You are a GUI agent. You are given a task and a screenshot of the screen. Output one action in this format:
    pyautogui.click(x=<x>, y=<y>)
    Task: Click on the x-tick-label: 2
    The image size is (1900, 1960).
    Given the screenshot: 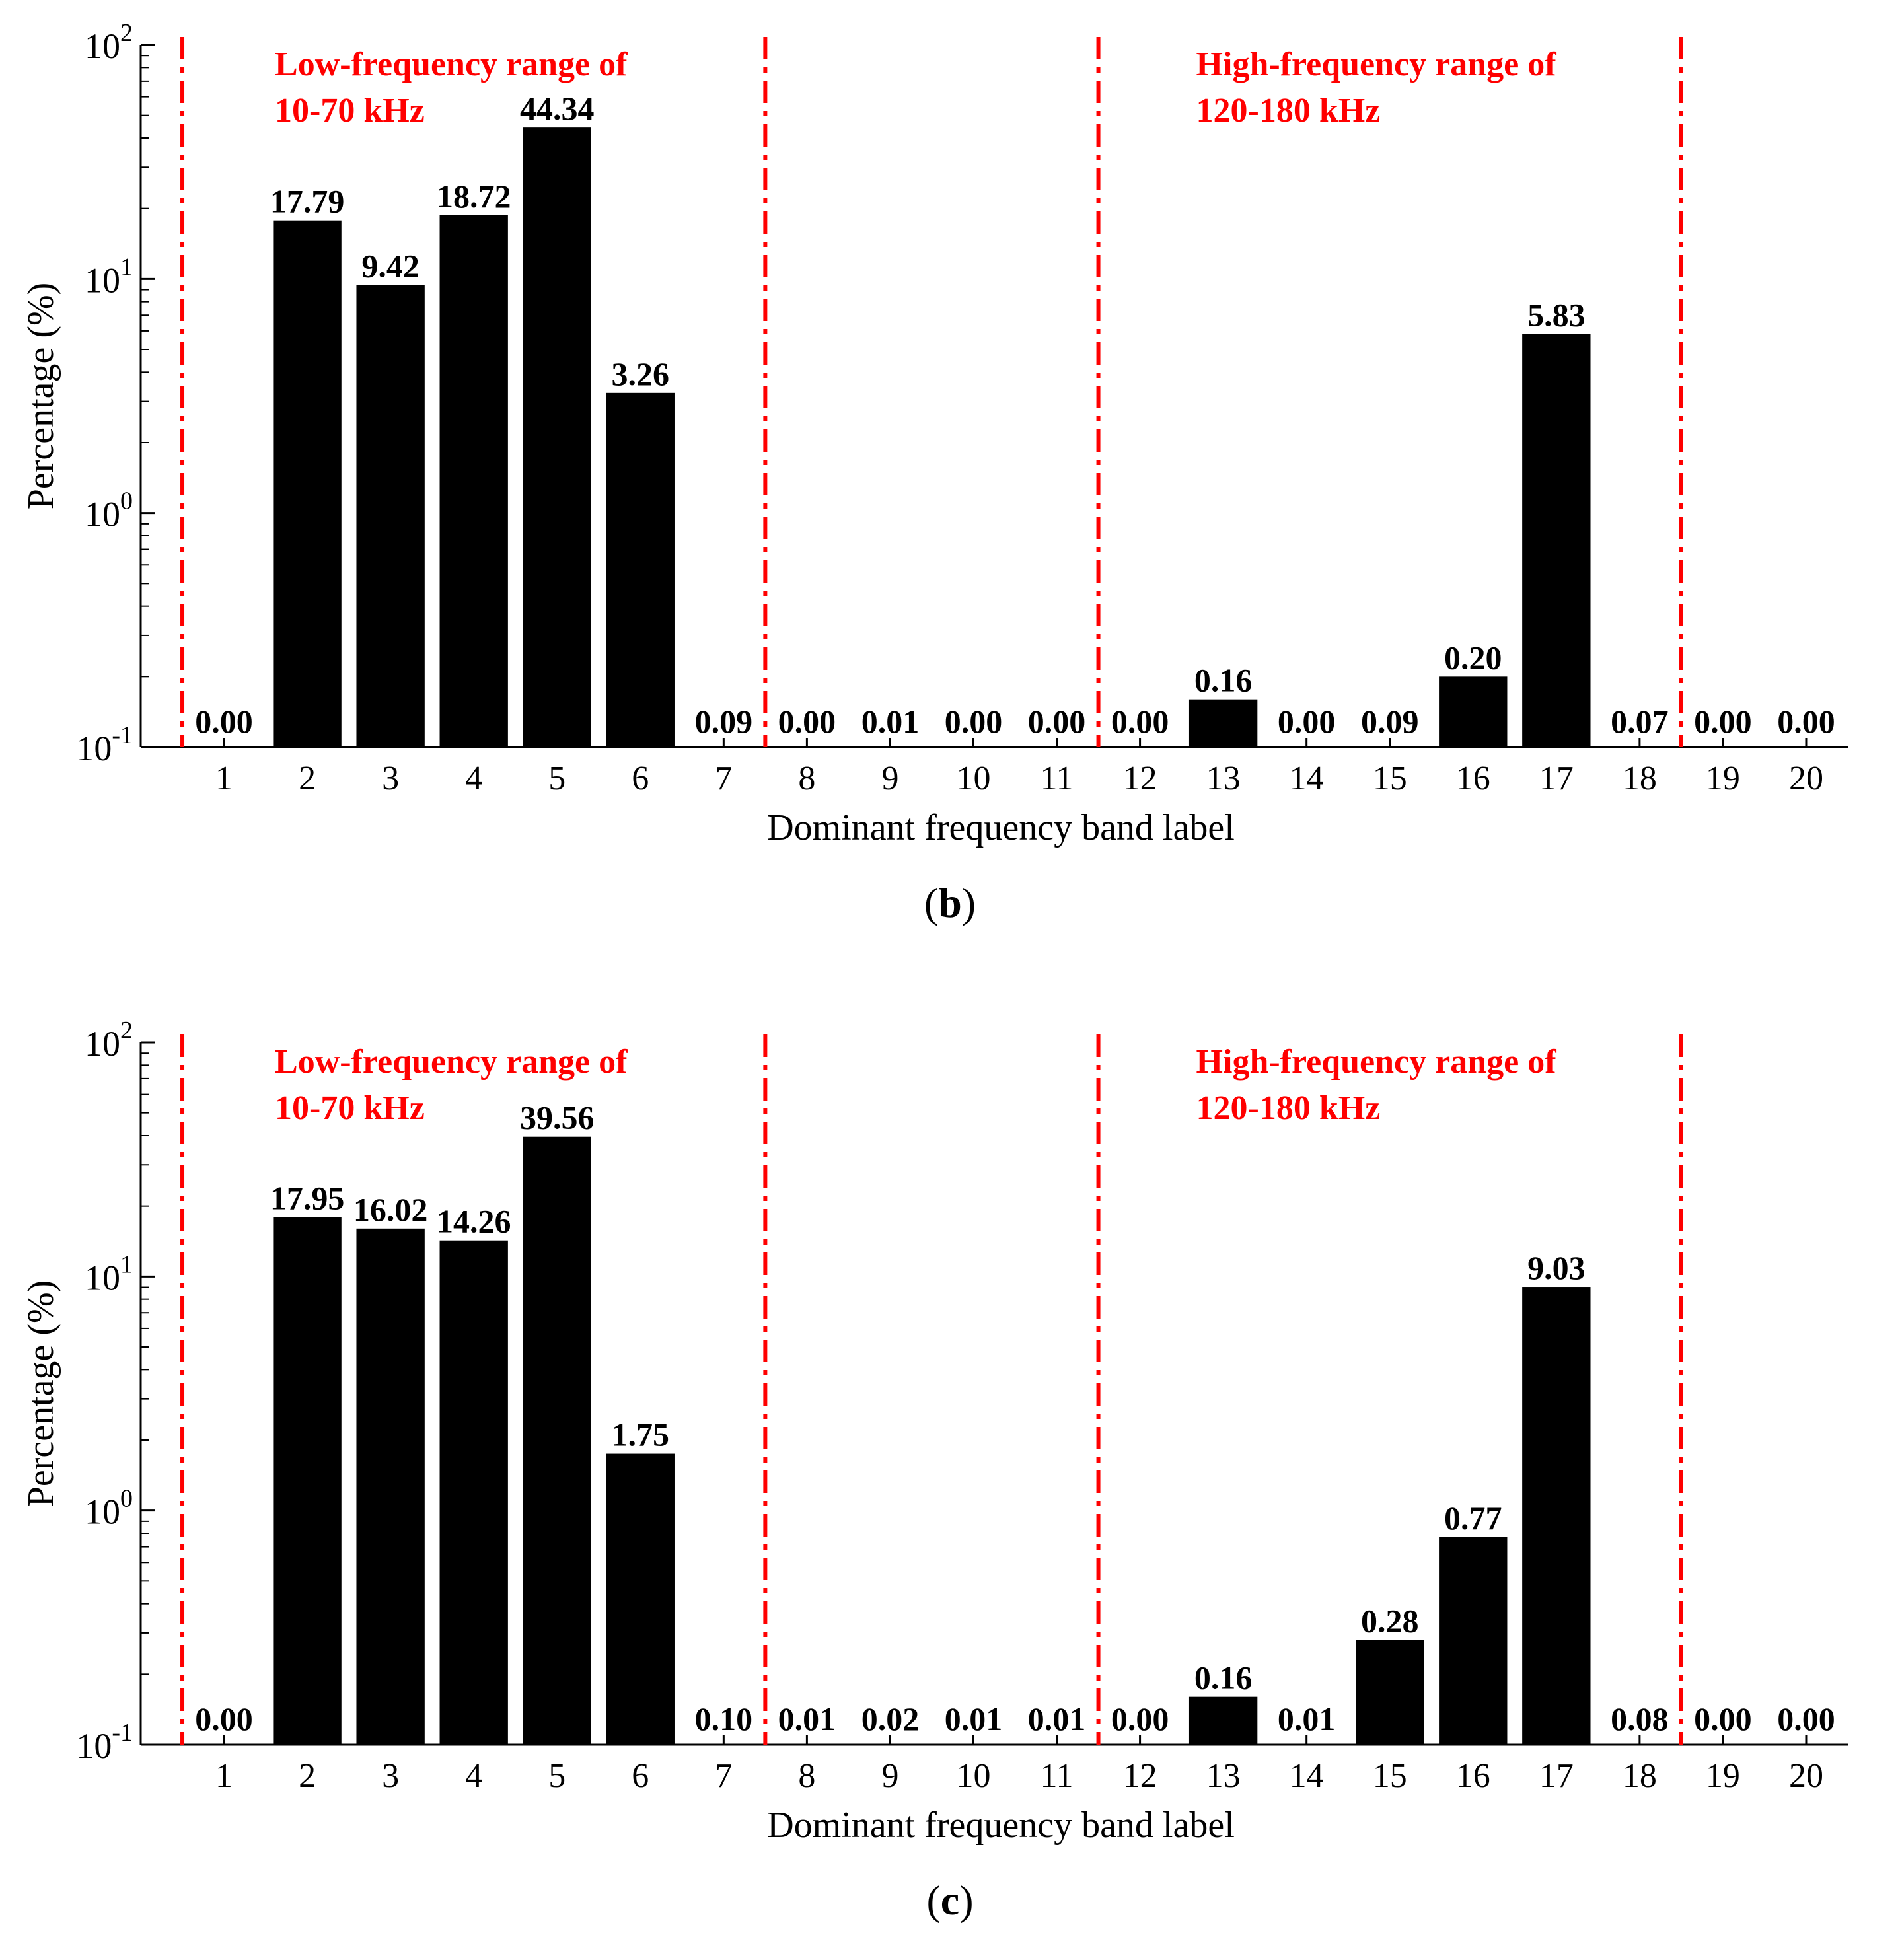 What is the action you would take?
    pyautogui.click(x=307, y=778)
    